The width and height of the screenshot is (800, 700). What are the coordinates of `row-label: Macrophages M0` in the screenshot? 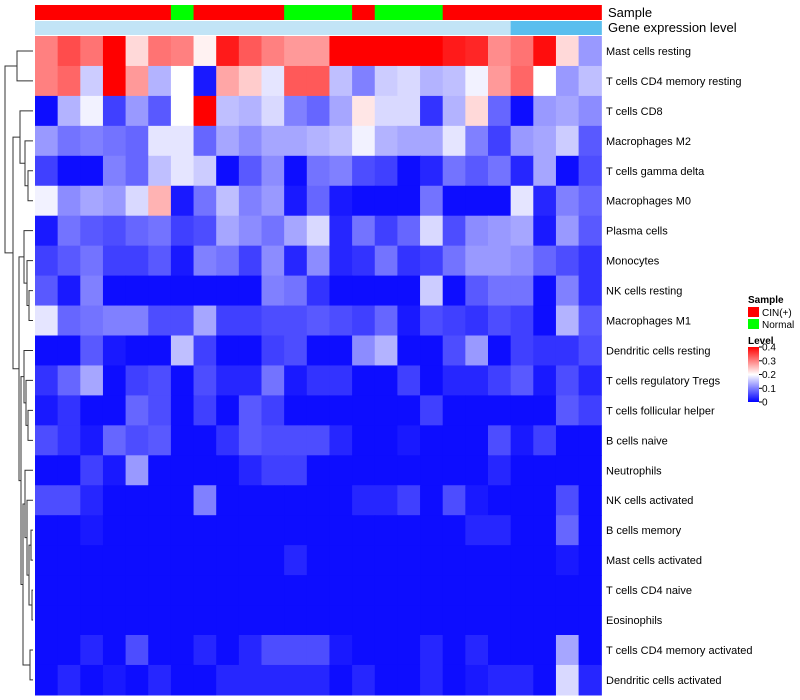 It's located at (648, 202).